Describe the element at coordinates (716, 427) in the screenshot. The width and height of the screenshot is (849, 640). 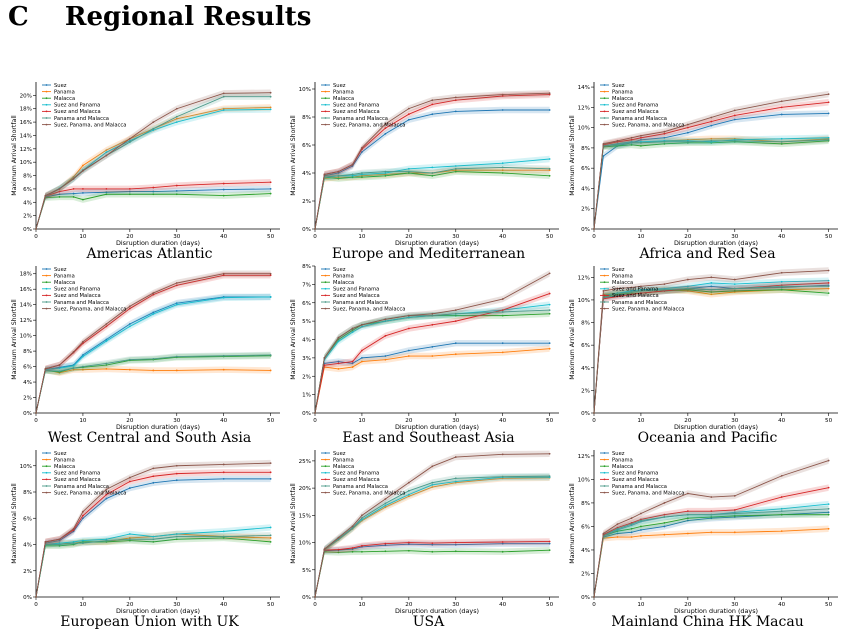
I see `x-axis-label: Disruption duration (days)` at that location.